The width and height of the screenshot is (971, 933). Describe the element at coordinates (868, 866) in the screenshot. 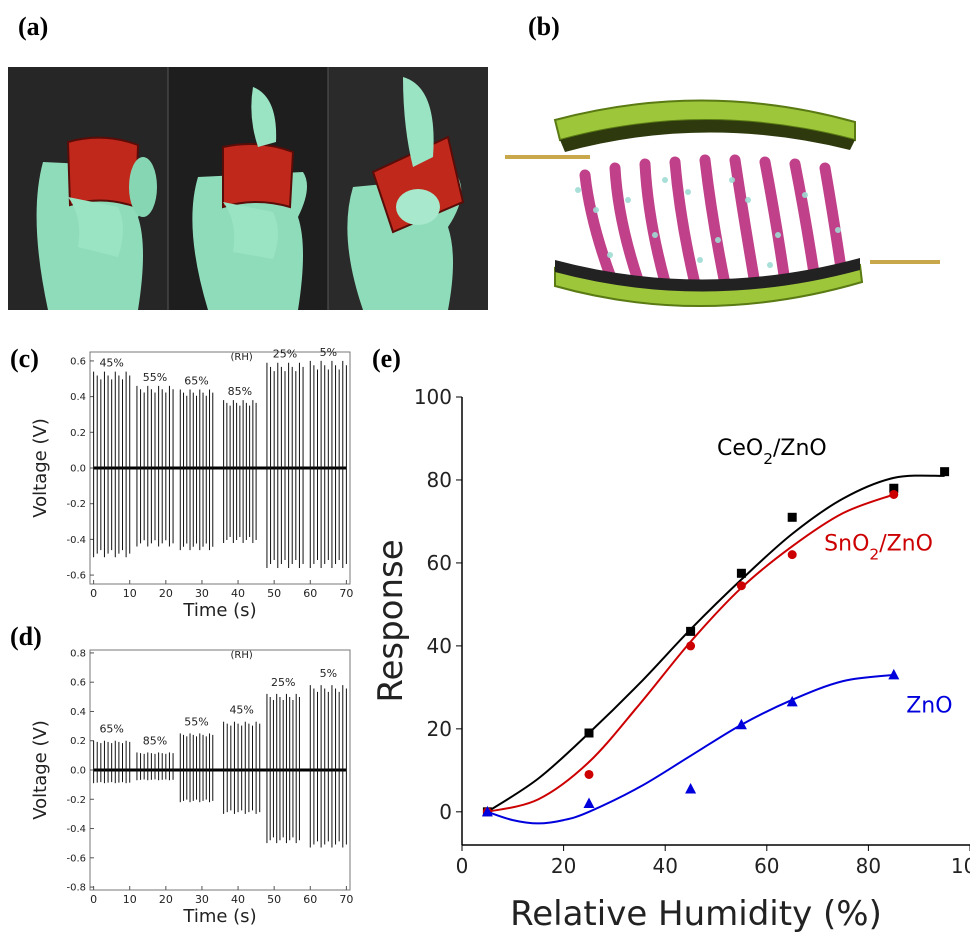

I see `x-tick-label: 80` at that location.